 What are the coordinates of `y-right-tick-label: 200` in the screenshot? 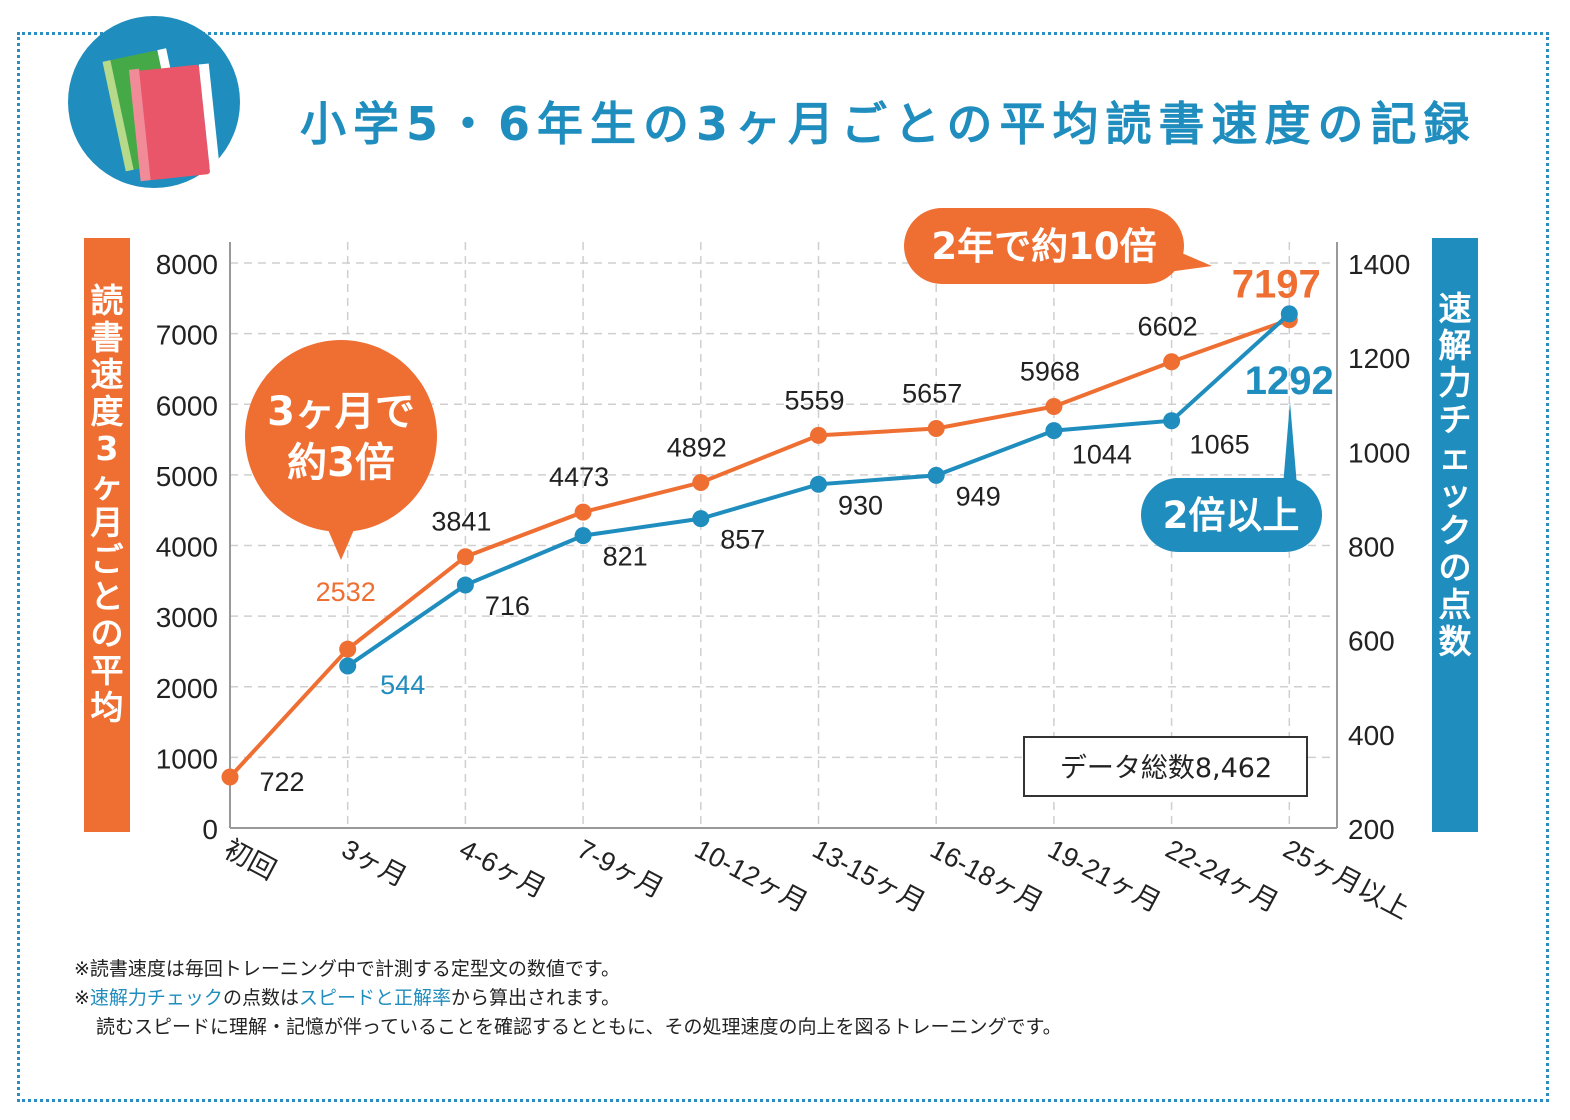 It's located at (1371, 829).